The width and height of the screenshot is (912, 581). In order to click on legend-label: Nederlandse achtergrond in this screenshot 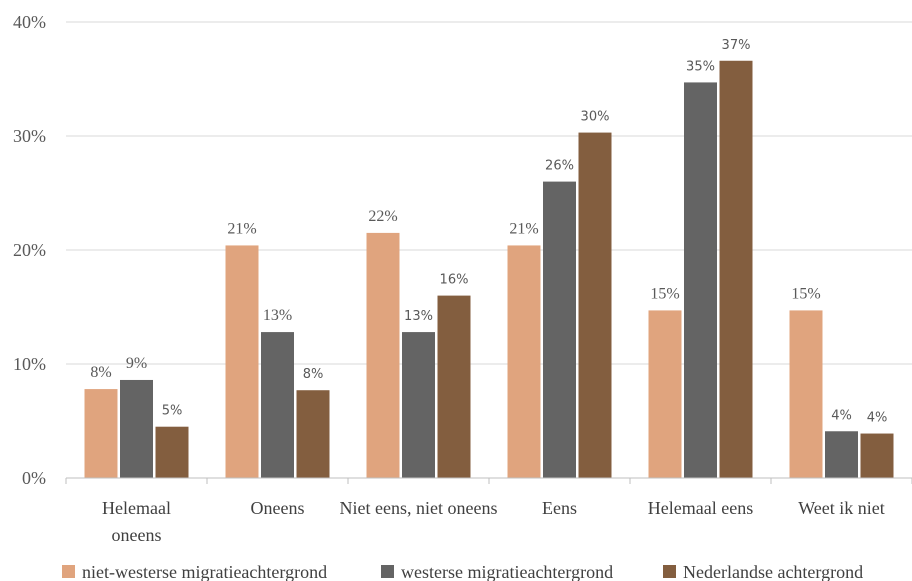, I will do `click(773, 571)`.